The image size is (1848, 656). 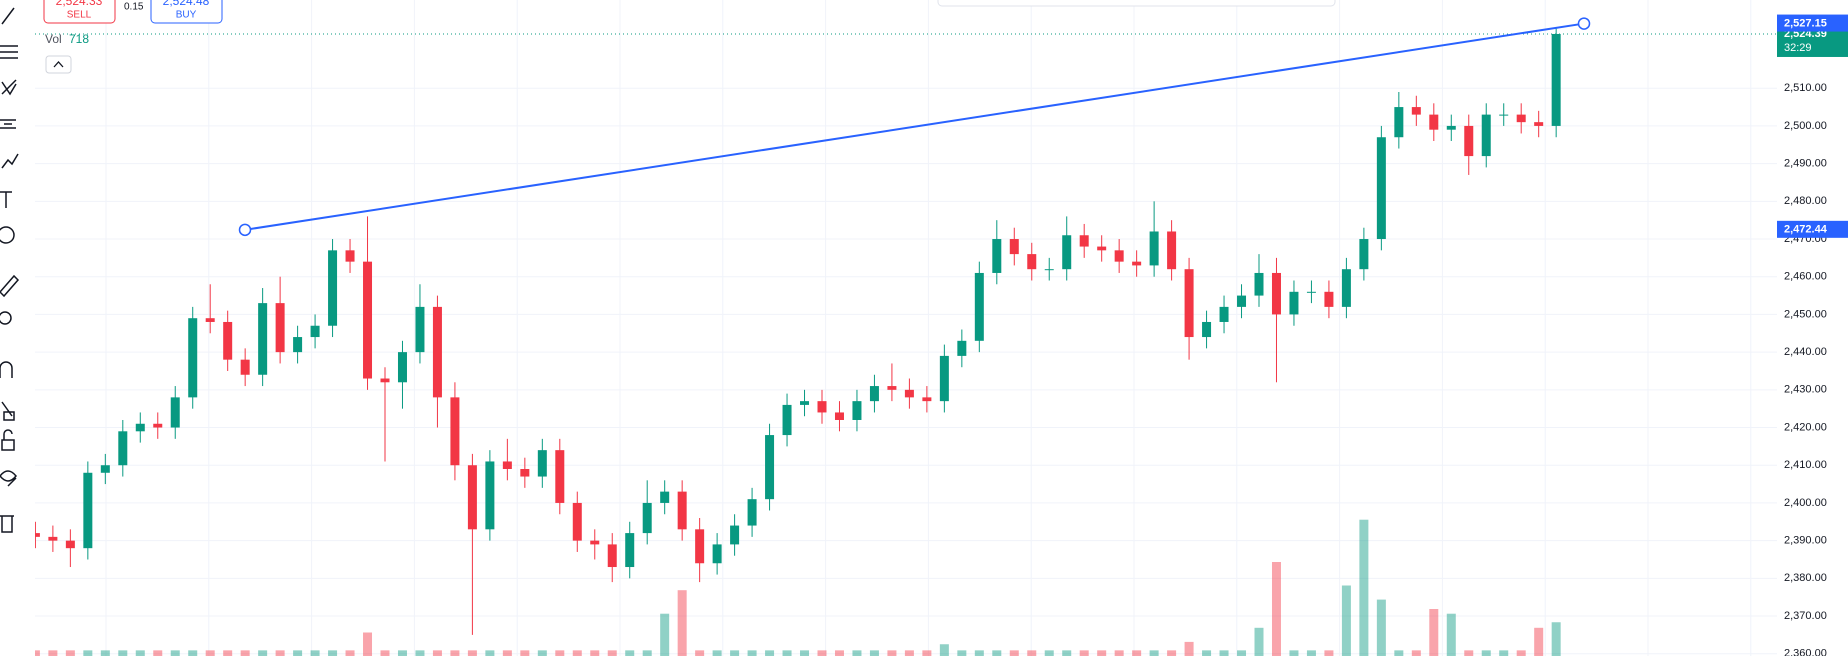 I want to click on text-tool, so click(x=6, y=199).